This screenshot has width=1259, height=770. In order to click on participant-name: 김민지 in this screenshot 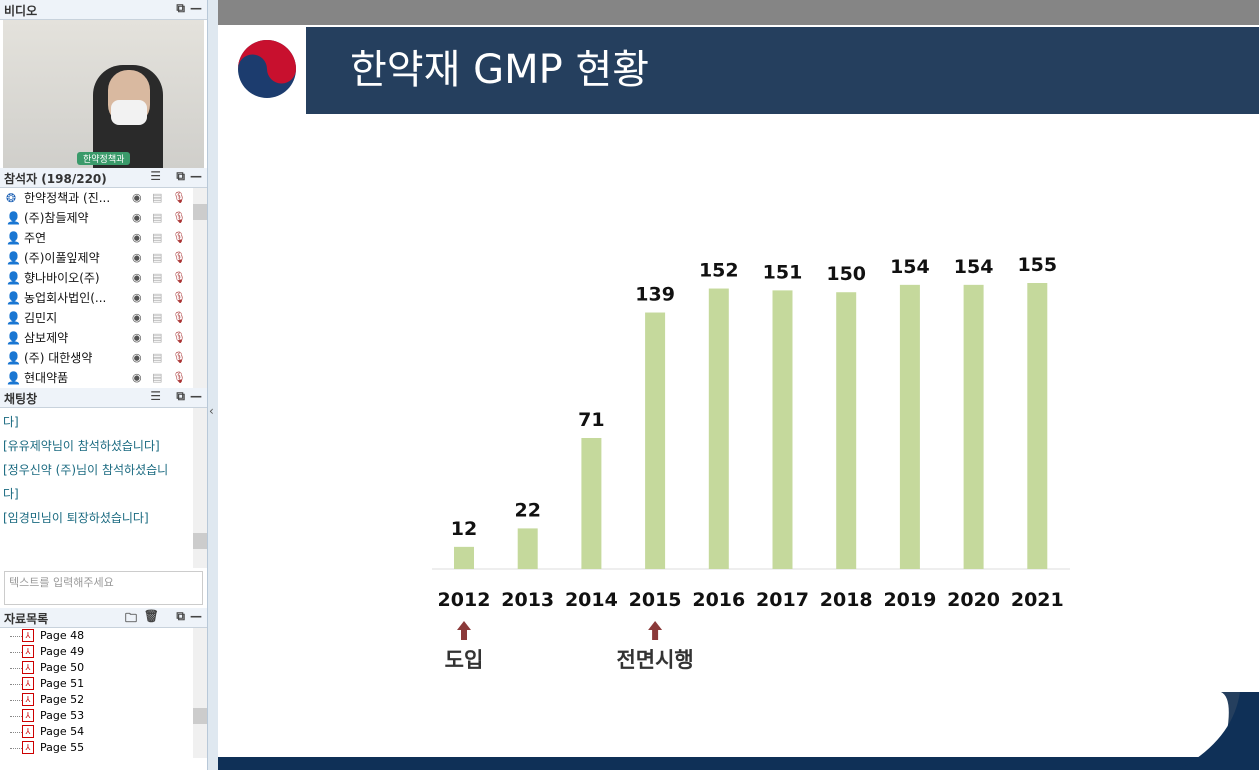, I will do `click(41, 318)`.